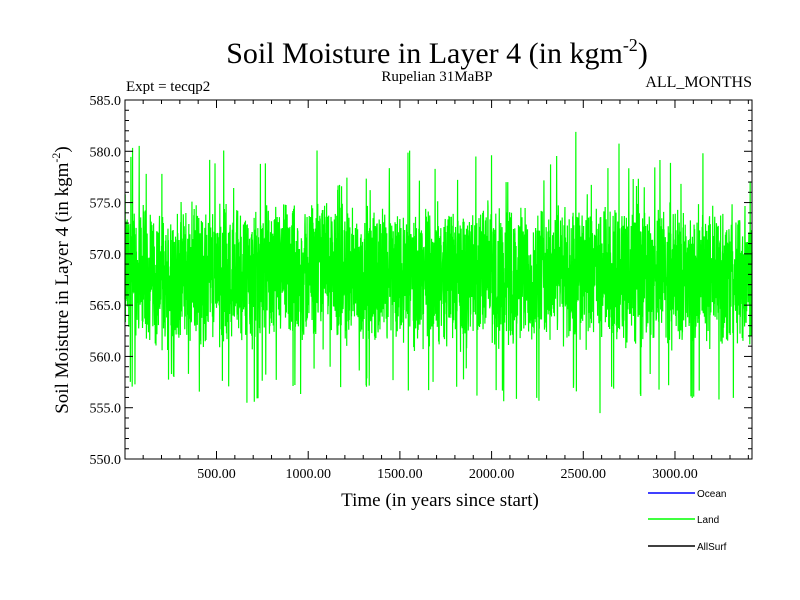 The image size is (800, 600). I want to click on legend-label-land: Land, so click(708, 520).